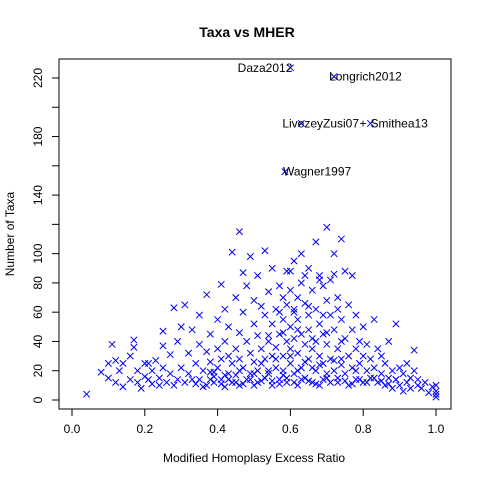 The image size is (480, 480). I want to click on y-tick-label: 220, so click(38, 78).